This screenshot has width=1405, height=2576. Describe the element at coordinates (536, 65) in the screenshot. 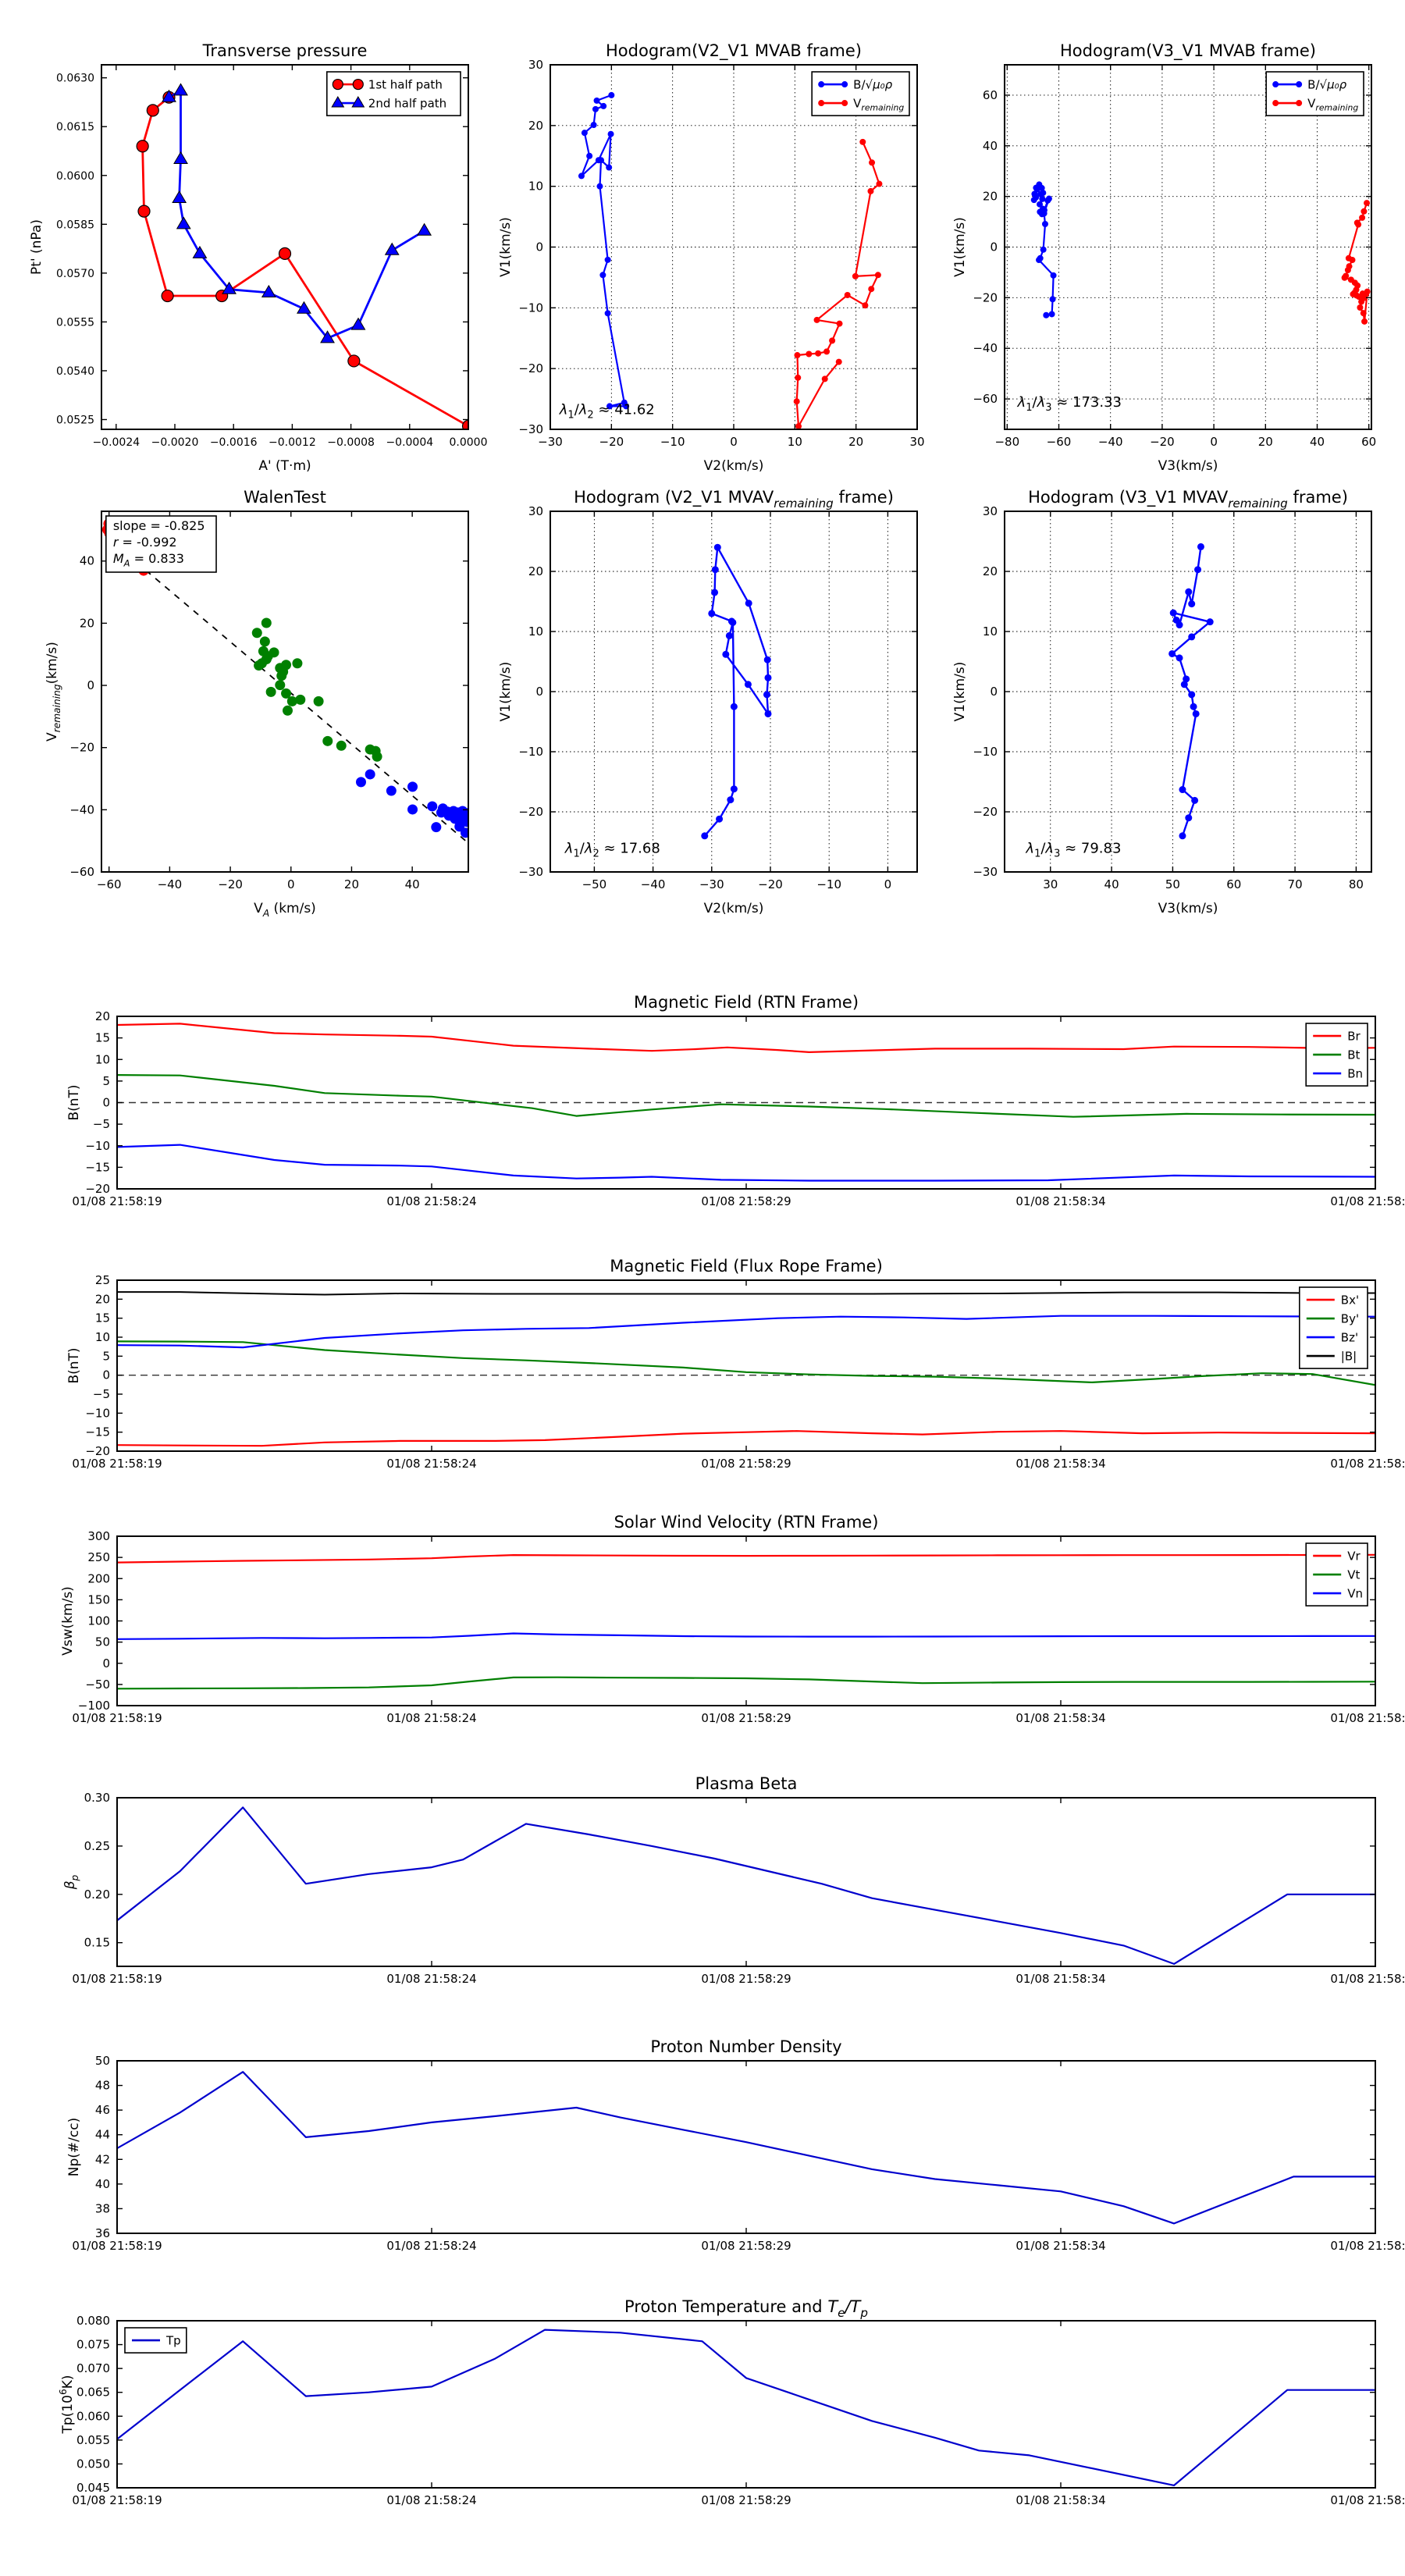

I see `y-tick-label: 30` at that location.